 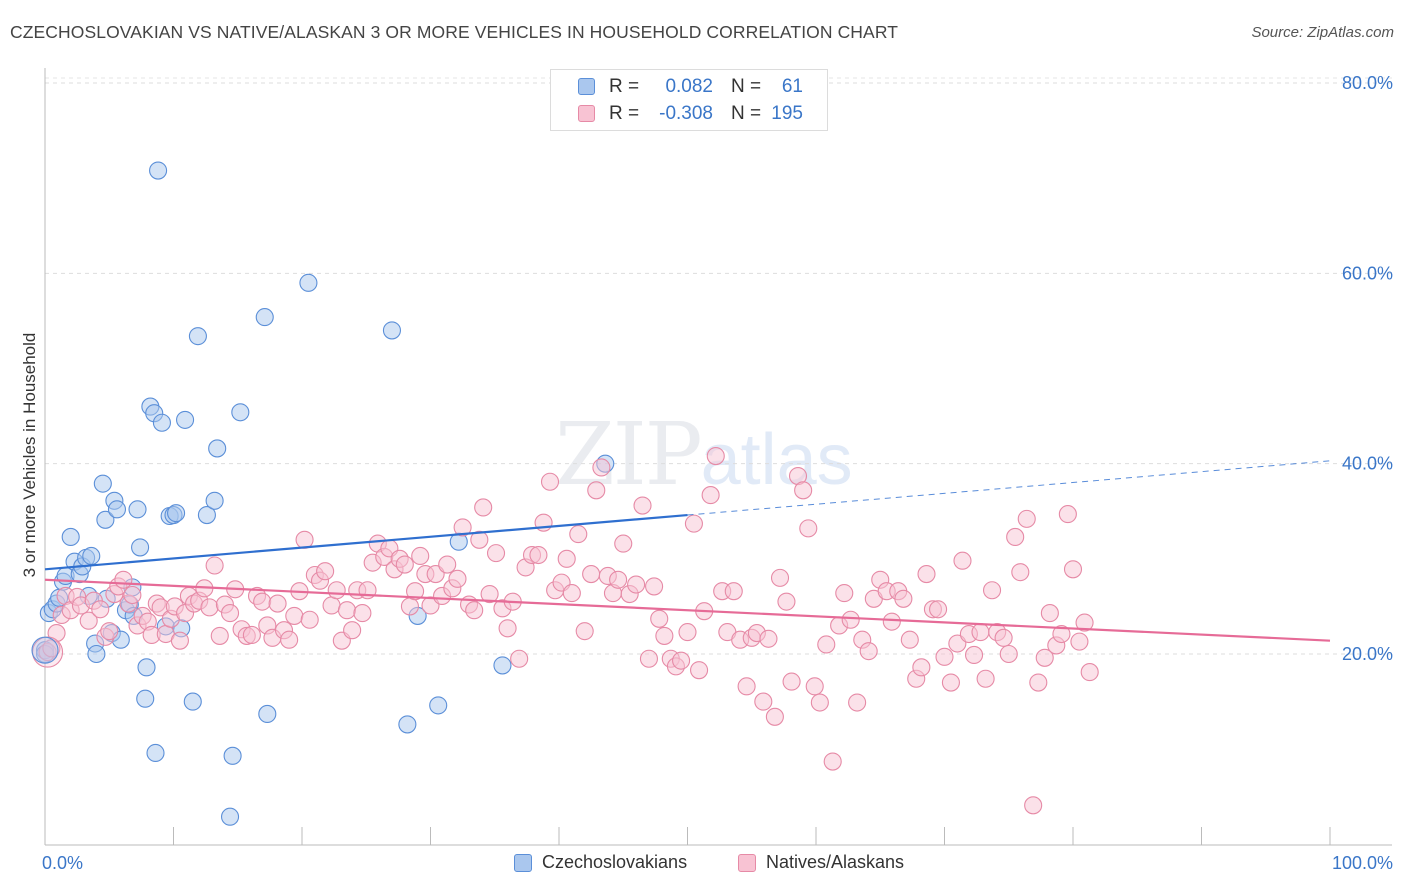 I want to click on legend-swatch-czechoslovakians, so click(x=523, y=863).